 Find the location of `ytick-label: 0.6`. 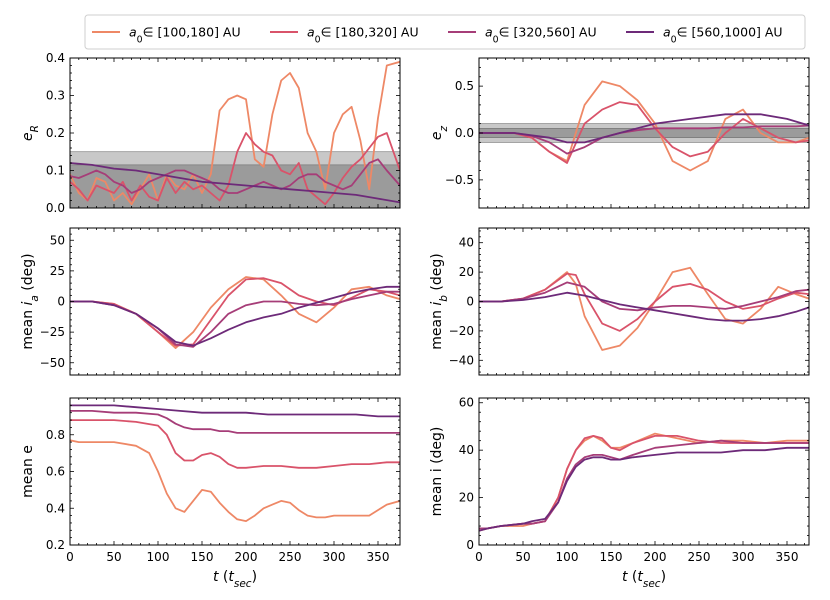

ytick-label: 0.6 is located at coordinates (55, 472).